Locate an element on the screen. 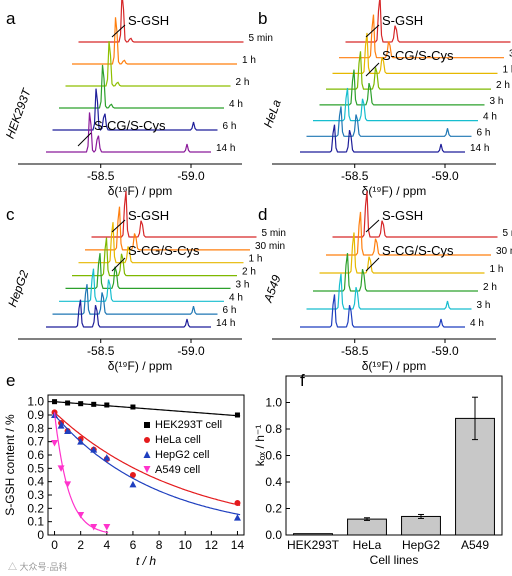 The width and height of the screenshot is (512, 576). panel-label-c: c is located at coordinates (10, 214).